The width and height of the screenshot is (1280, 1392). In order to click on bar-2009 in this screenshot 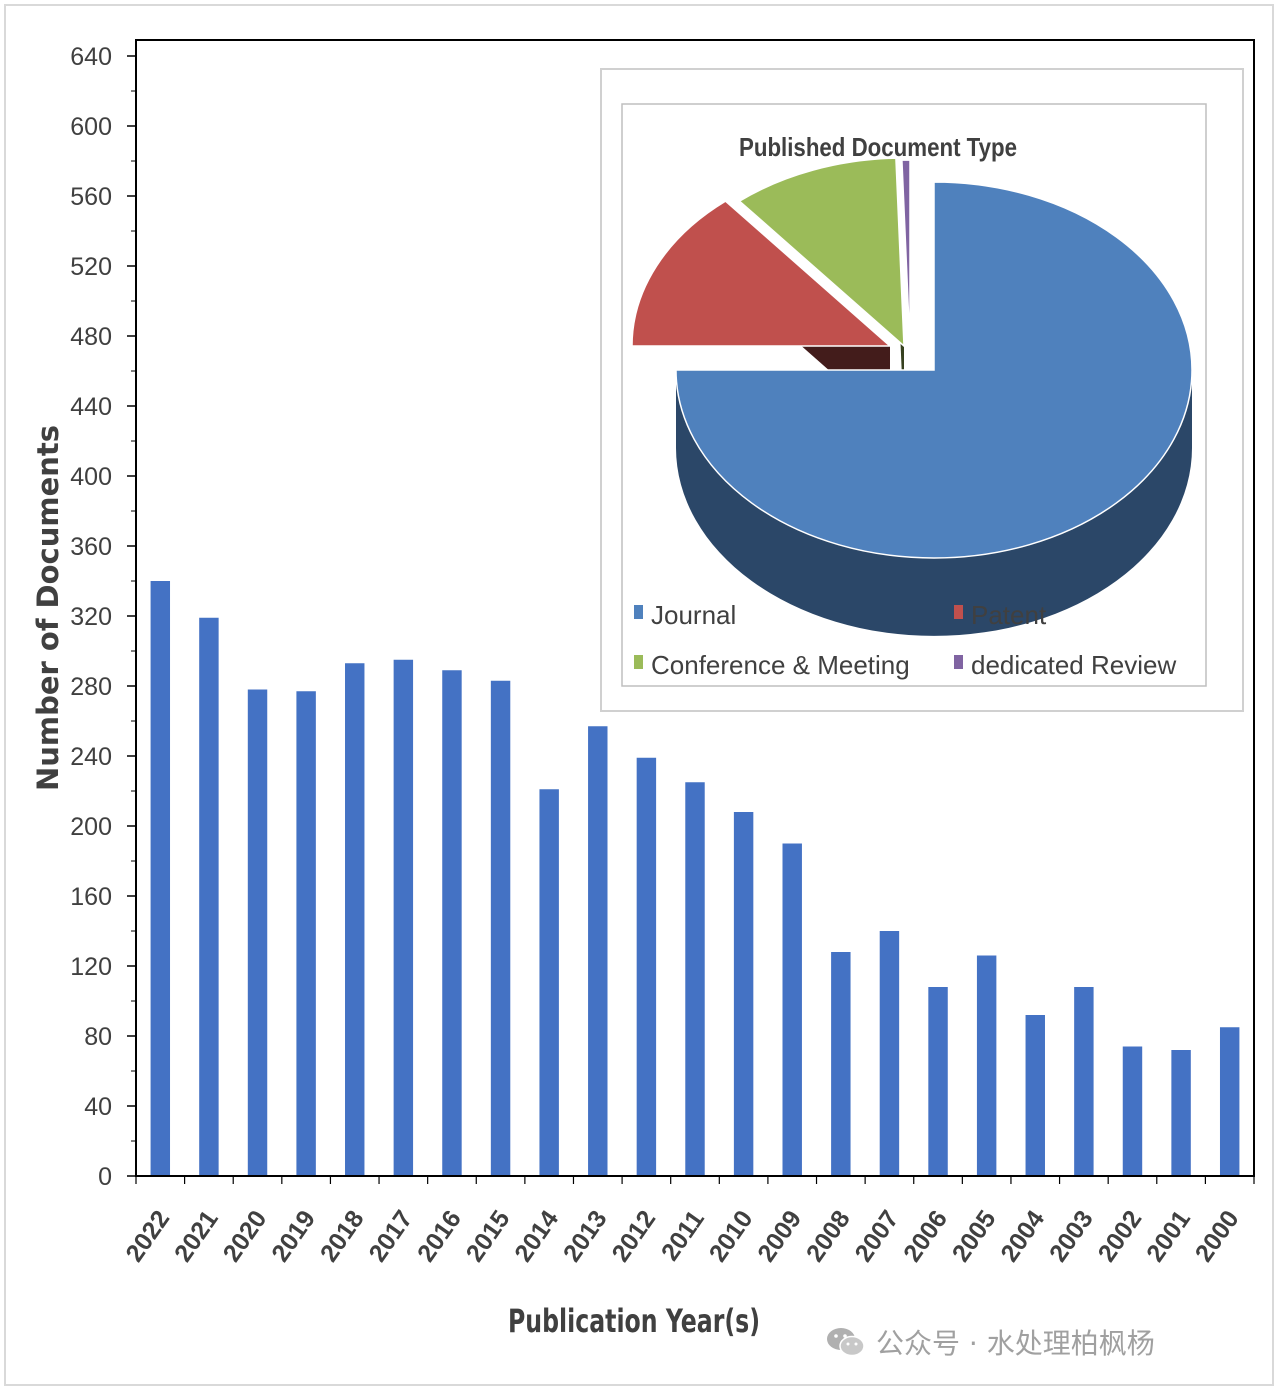, I will do `click(792, 1009)`.